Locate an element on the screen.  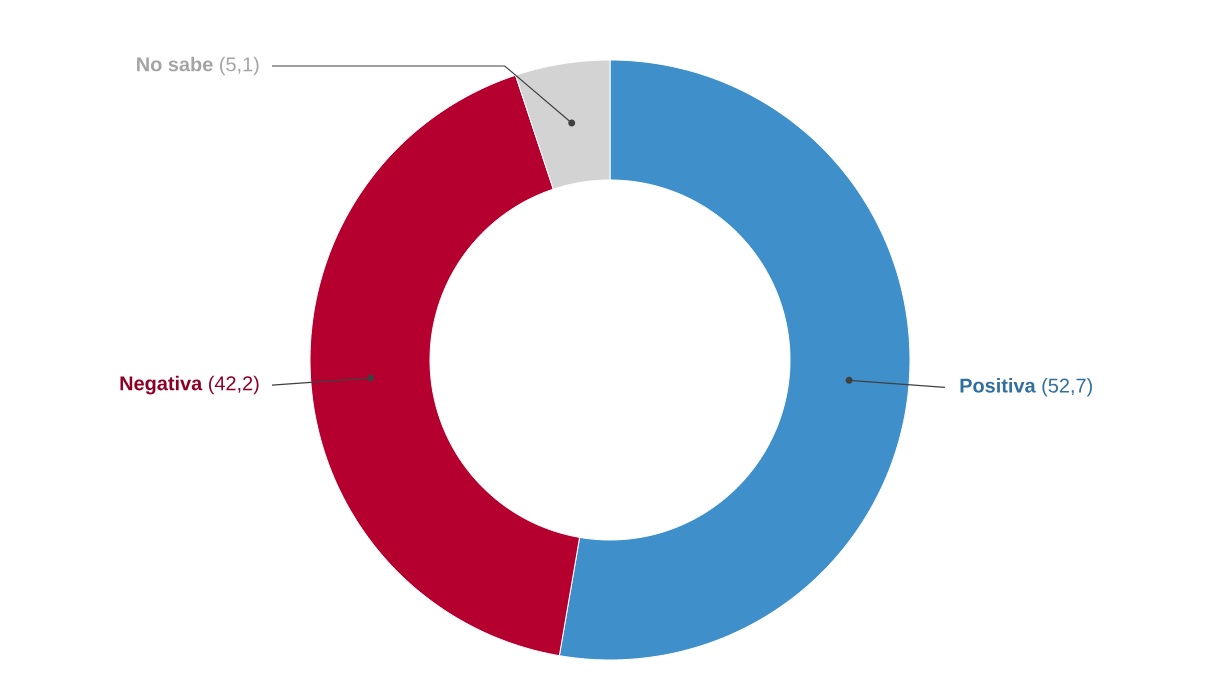
slice-label: Negativa is located at coordinates (161, 385).